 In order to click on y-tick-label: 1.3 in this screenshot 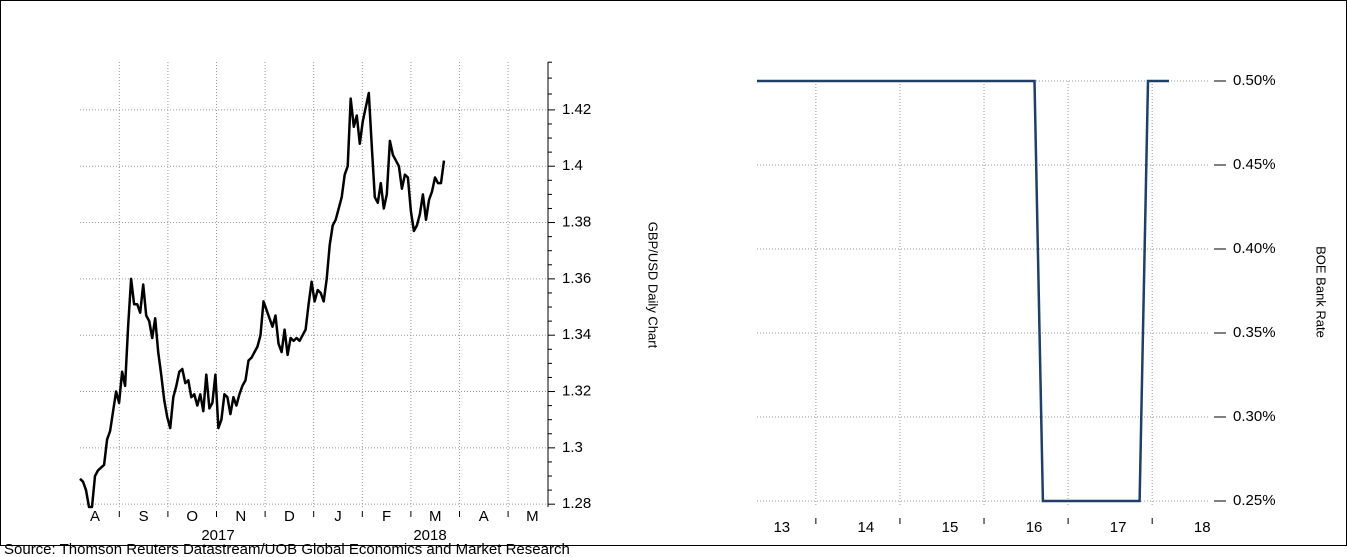, I will do `click(572, 447)`.